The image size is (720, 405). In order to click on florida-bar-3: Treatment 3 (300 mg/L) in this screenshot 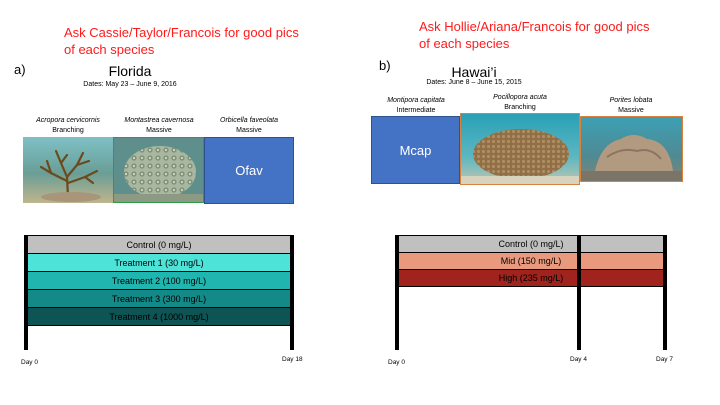, I will do `click(159, 298)`.